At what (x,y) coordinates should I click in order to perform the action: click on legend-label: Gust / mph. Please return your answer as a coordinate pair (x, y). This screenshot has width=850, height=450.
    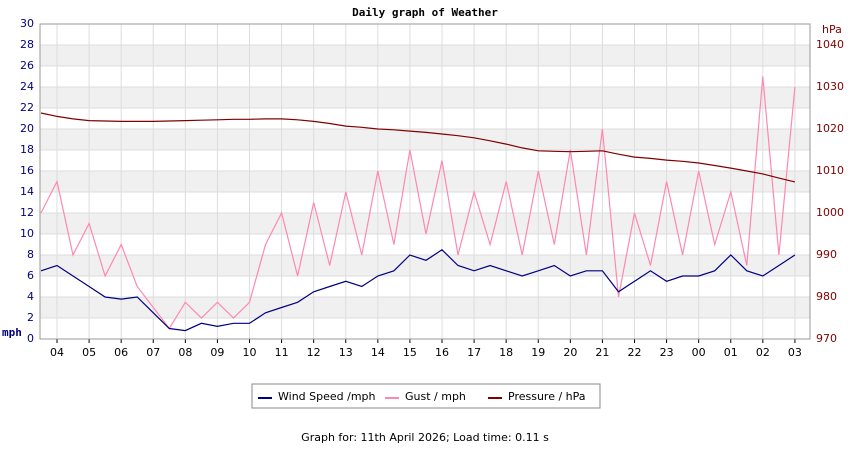
    Looking at the image, I should click on (435, 396).